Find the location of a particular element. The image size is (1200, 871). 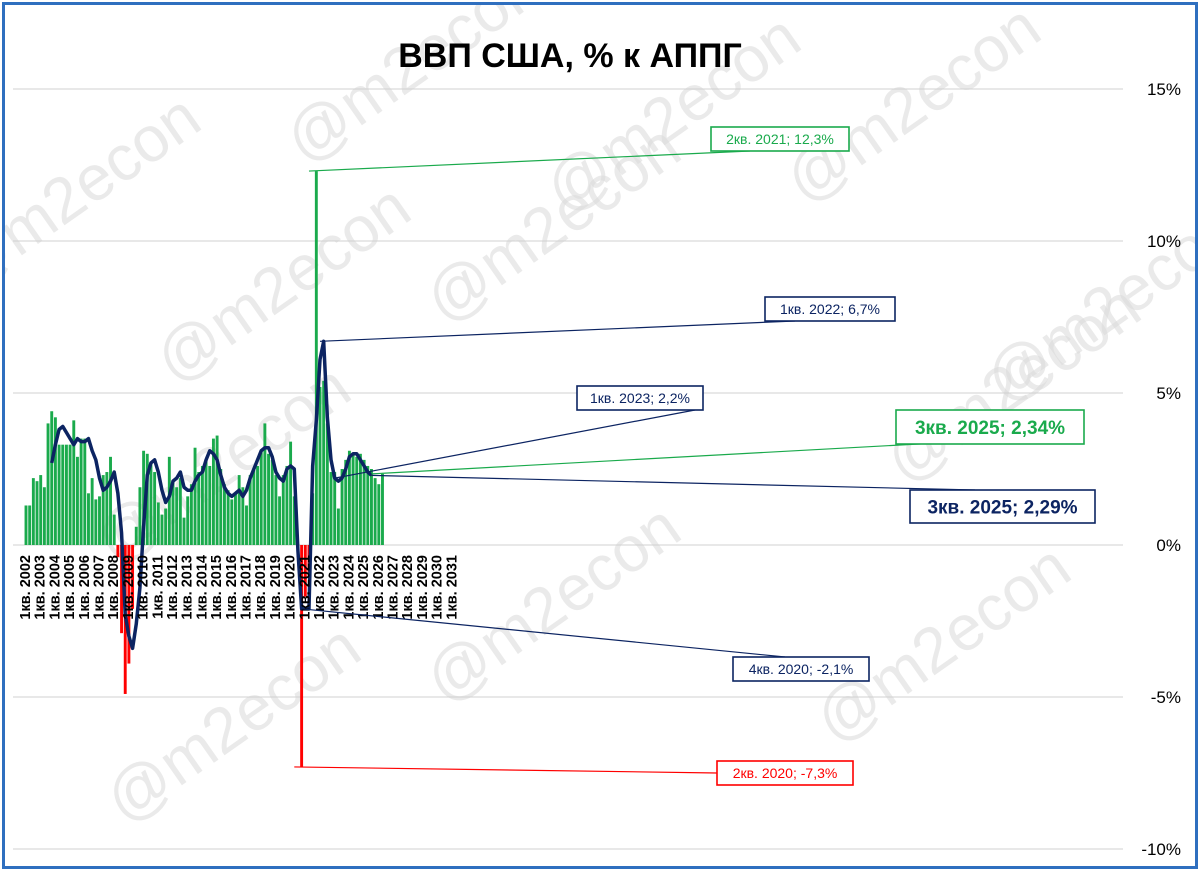

x-tick-label: 1кв. 2025 is located at coordinates (364, 587).